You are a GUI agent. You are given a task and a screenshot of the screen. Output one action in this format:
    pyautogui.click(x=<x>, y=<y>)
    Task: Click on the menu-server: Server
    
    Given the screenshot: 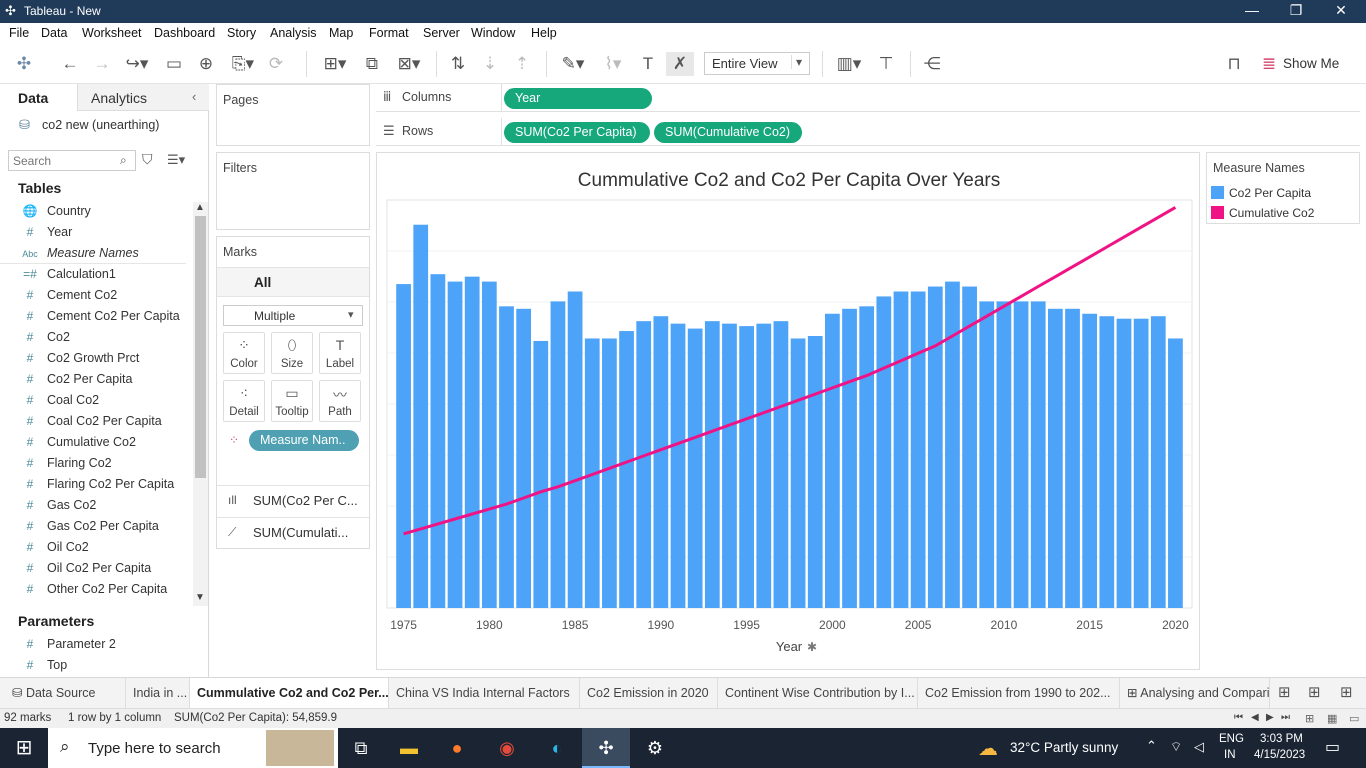 What is the action you would take?
    pyautogui.click(x=441, y=33)
    